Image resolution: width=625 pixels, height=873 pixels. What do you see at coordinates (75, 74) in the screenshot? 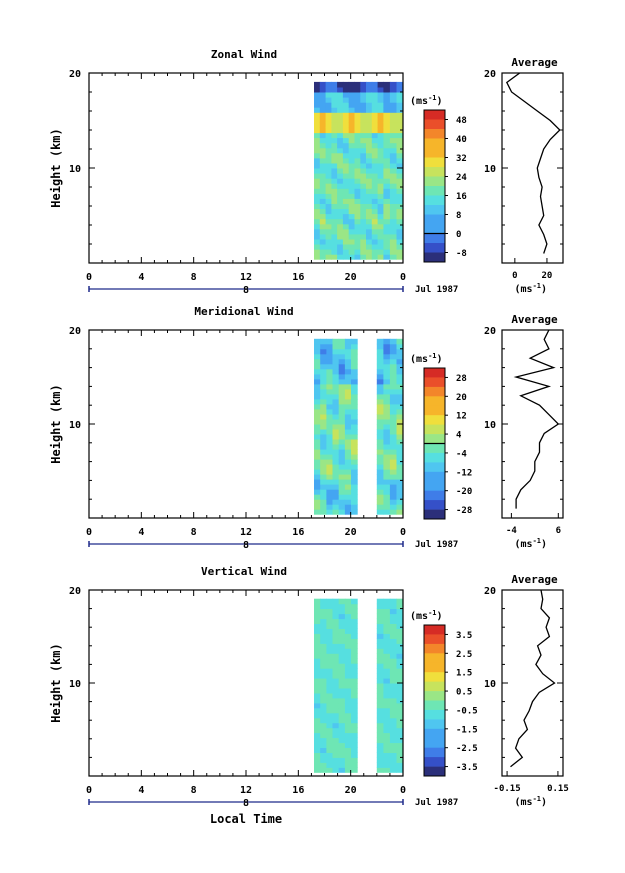
I see `y-tick-label: 20` at bounding box center [75, 74].